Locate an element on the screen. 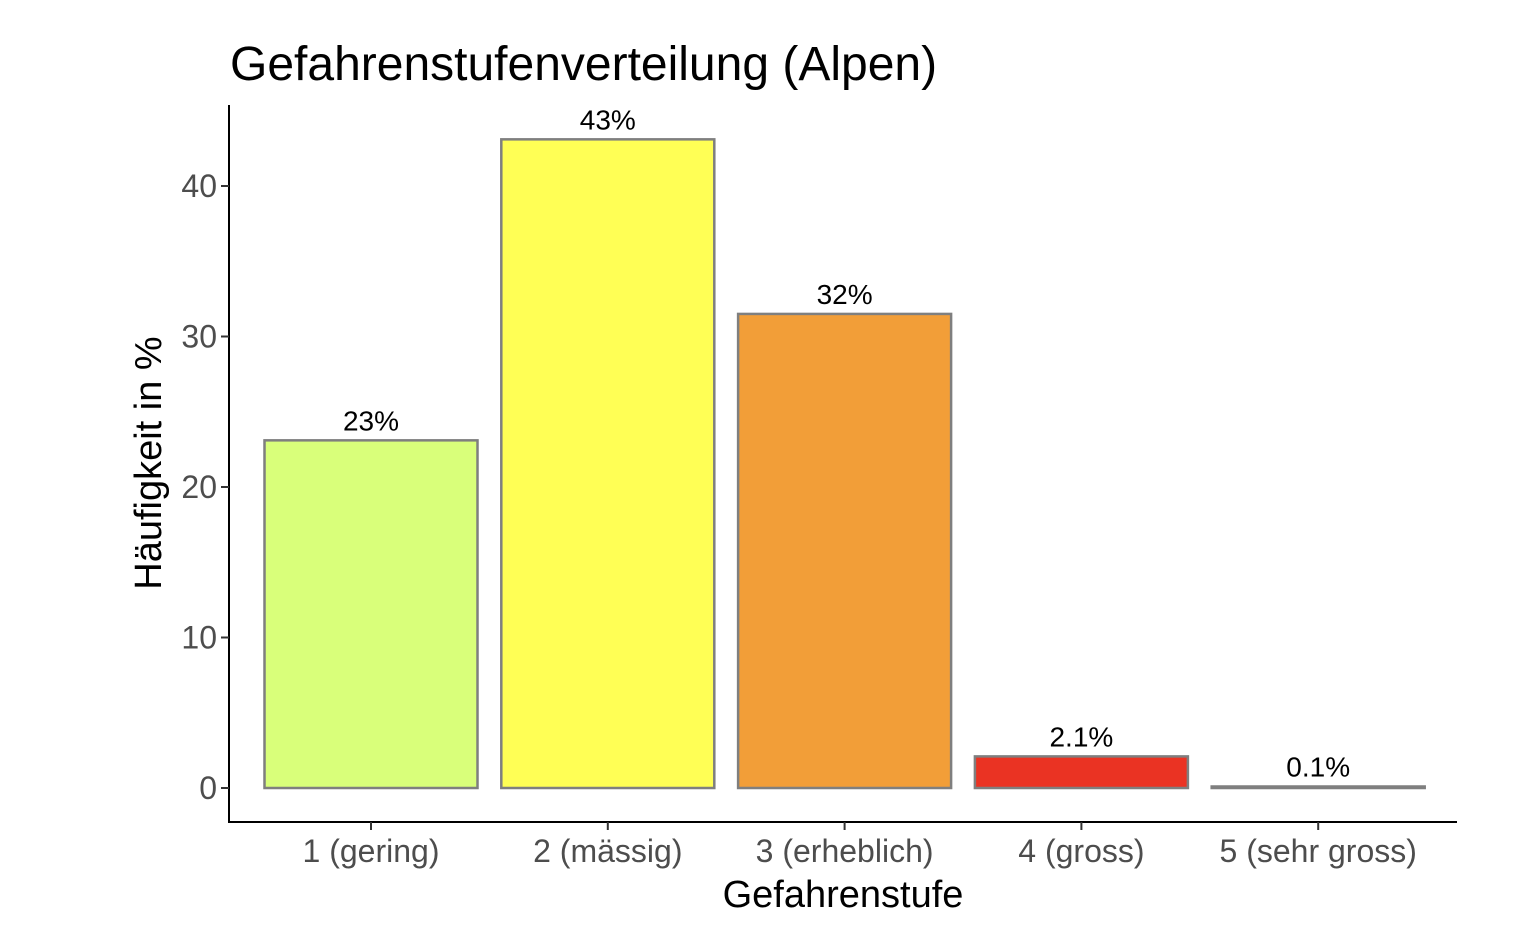 The width and height of the screenshot is (1536, 939). y-tick-label-30: 30 is located at coordinates (199, 337).